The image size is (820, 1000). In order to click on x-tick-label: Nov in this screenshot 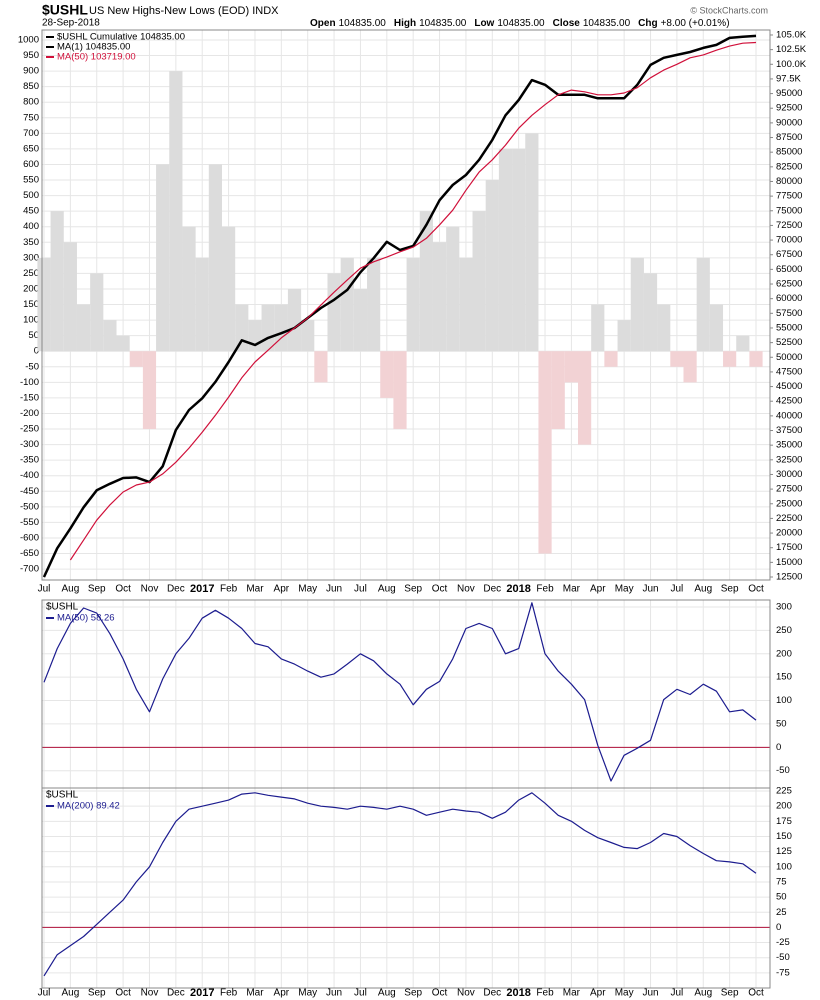, I will do `click(466, 993)`.